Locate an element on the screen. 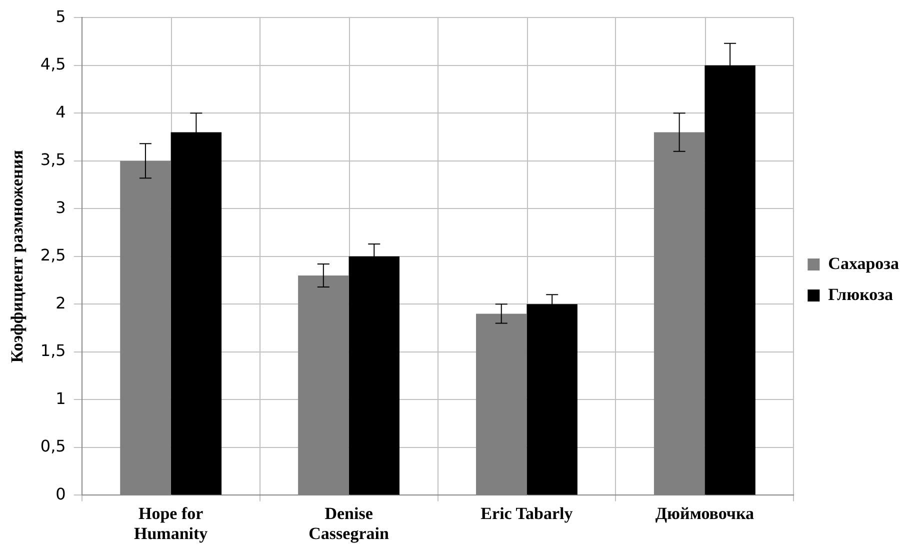 This screenshot has height=548, width=909. x-tick-label: Дюймовочка is located at coordinates (705, 513).